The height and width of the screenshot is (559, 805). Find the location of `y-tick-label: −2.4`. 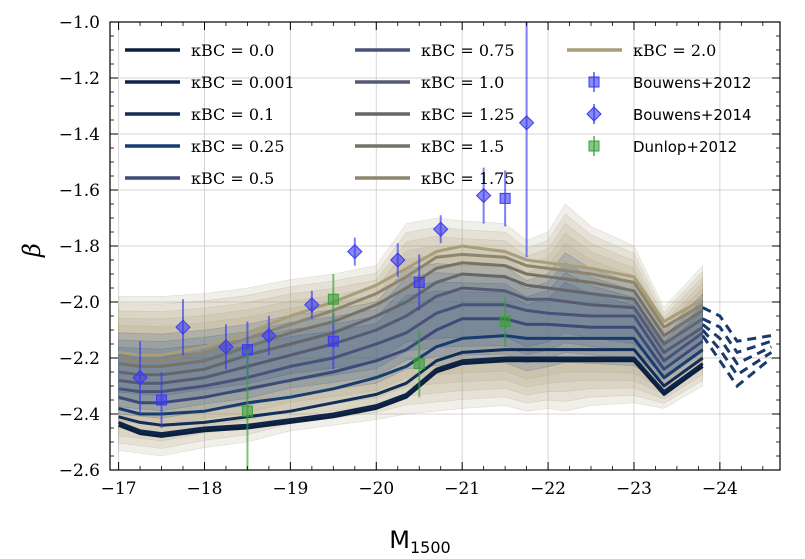

y-tick-label: −2.4 is located at coordinates (79, 415).